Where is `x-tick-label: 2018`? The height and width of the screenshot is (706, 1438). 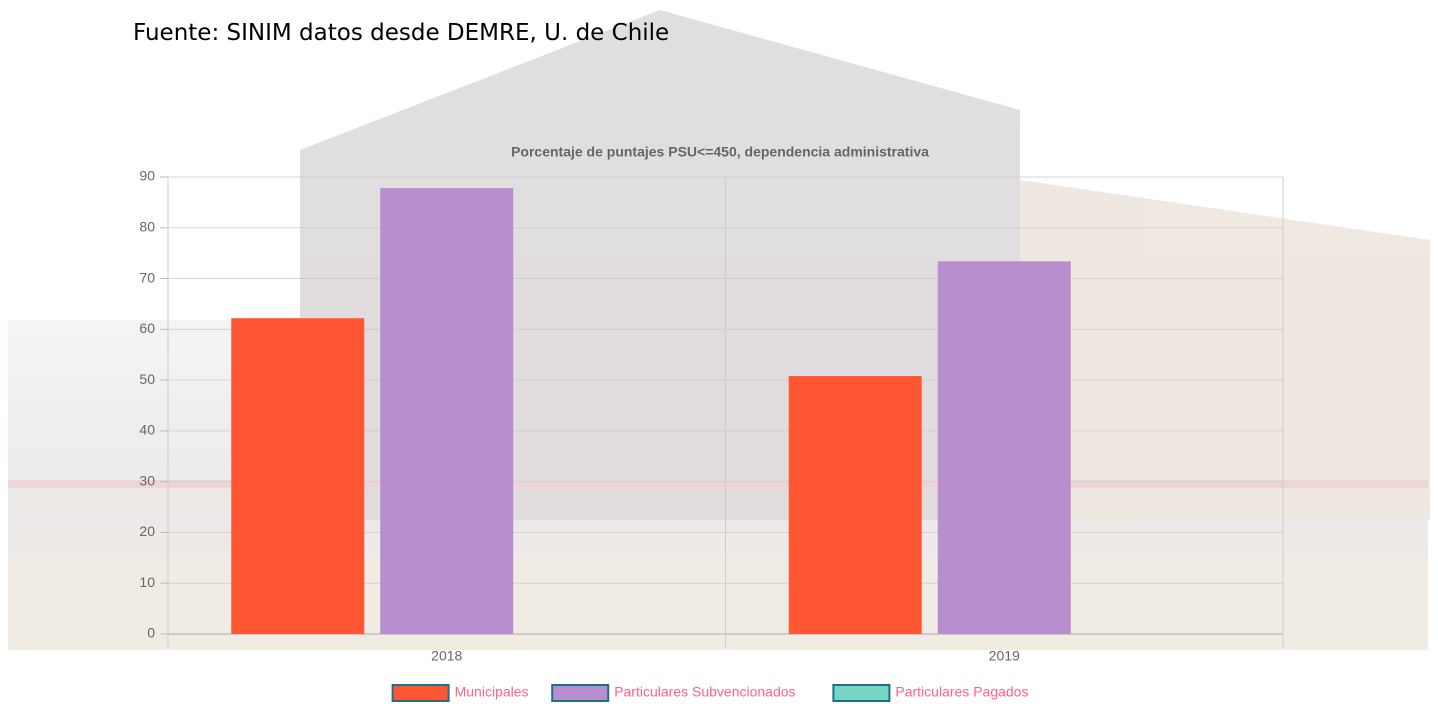
x-tick-label: 2018 is located at coordinates (446, 656).